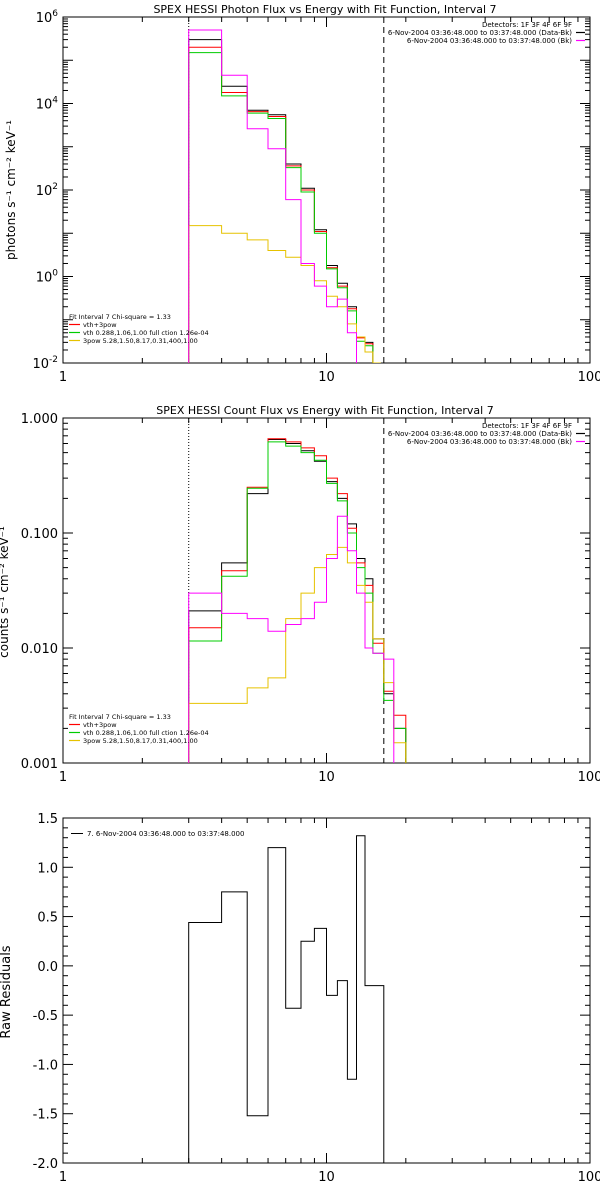 The height and width of the screenshot is (1200, 600). Describe the element at coordinates (47, 190) in the screenshot. I see `y-tick-label: 10²` at that location.